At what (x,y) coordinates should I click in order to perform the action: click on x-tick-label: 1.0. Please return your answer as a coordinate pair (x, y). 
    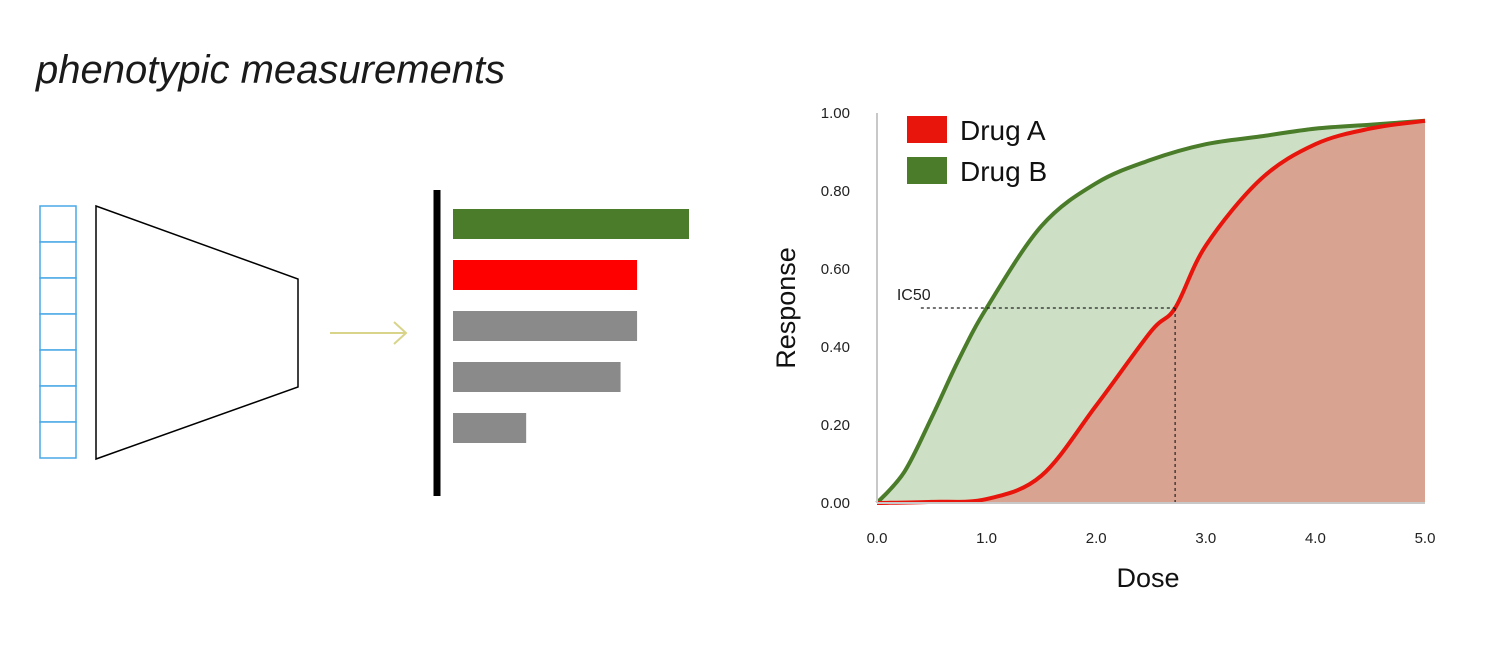
    Looking at the image, I should click on (986, 538).